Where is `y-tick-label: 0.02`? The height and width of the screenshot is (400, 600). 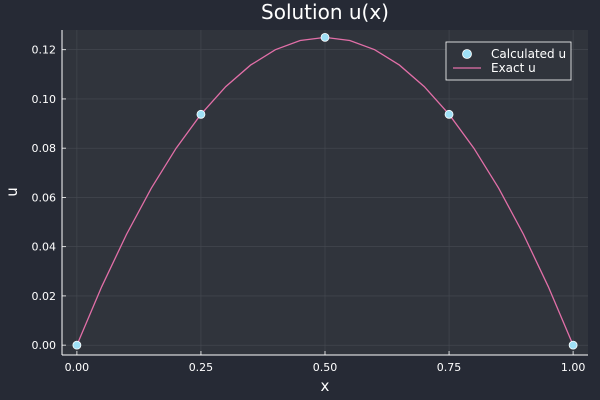 y-tick-label: 0.02 is located at coordinates (44, 296).